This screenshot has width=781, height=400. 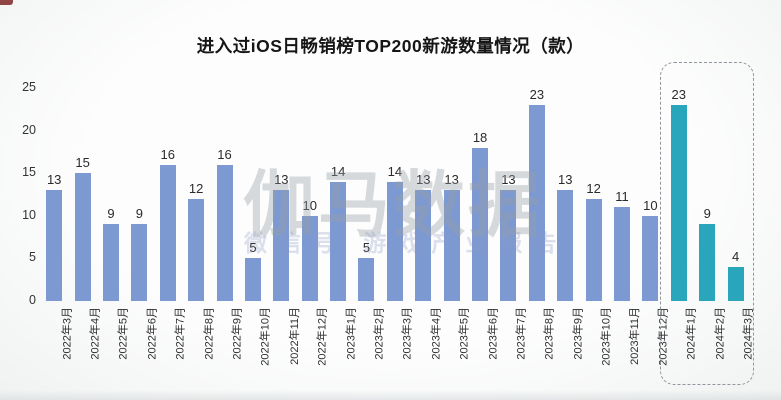 I want to click on x-axis-label-cell: 2022年11月, so click(x=283, y=348).